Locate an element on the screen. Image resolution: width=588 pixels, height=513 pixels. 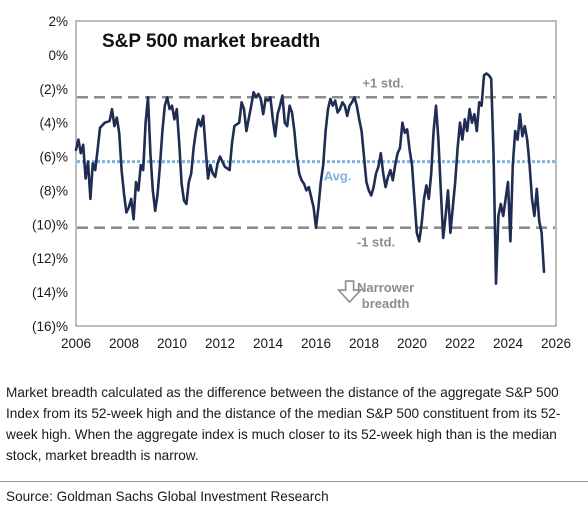
reference-line-label: -1 std. is located at coordinates (376, 242).